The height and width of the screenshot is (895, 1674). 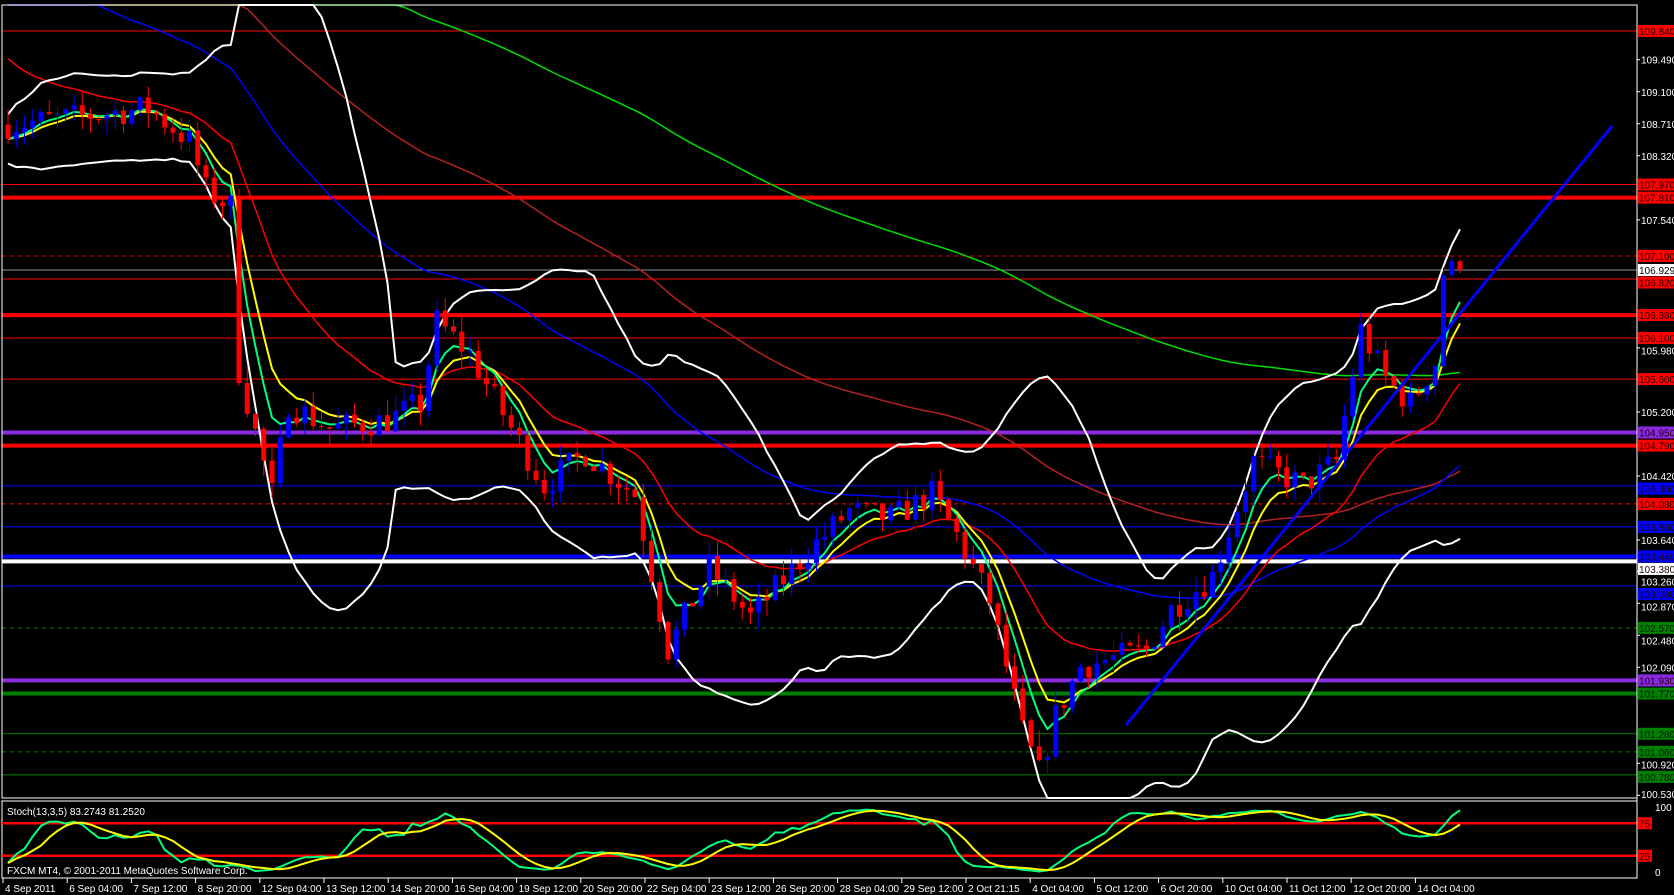 What do you see at coordinates (1656, 257) in the screenshot?
I see `level-price-label: 107.100` at bounding box center [1656, 257].